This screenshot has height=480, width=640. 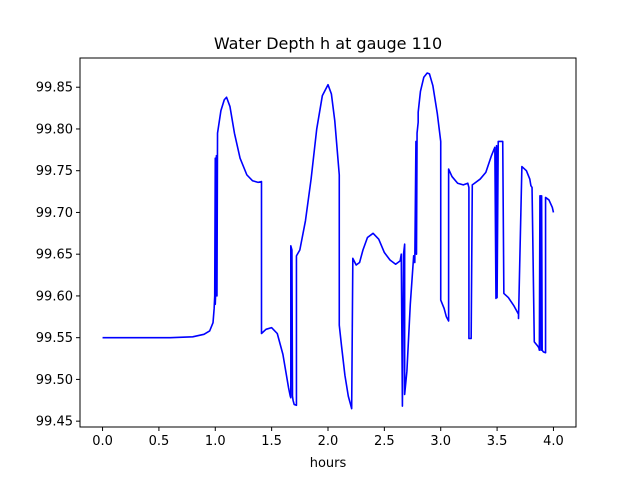 What do you see at coordinates (102, 441) in the screenshot?
I see `x-tick-label: 0.0` at bounding box center [102, 441].